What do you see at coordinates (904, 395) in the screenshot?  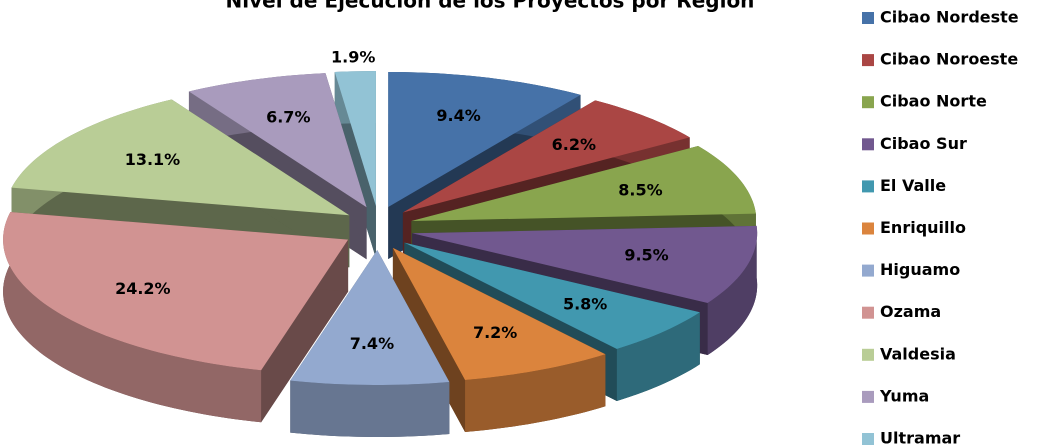 I see `legend-label: Yuma` at bounding box center [904, 395].